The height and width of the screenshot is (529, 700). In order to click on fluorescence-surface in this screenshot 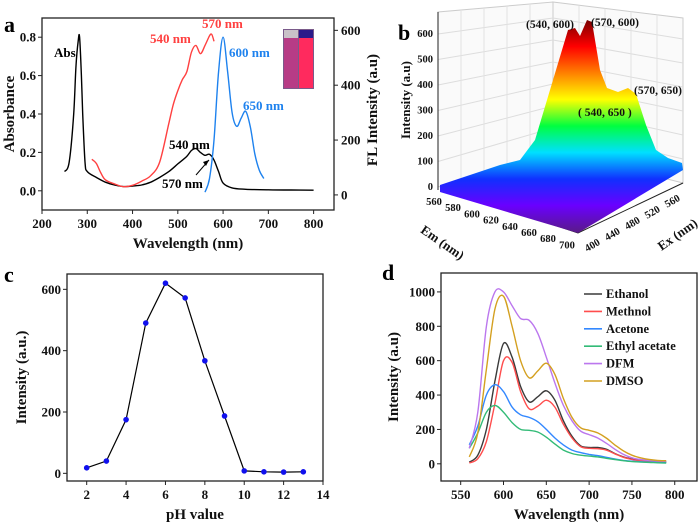, I will do `click(561, 126)`.